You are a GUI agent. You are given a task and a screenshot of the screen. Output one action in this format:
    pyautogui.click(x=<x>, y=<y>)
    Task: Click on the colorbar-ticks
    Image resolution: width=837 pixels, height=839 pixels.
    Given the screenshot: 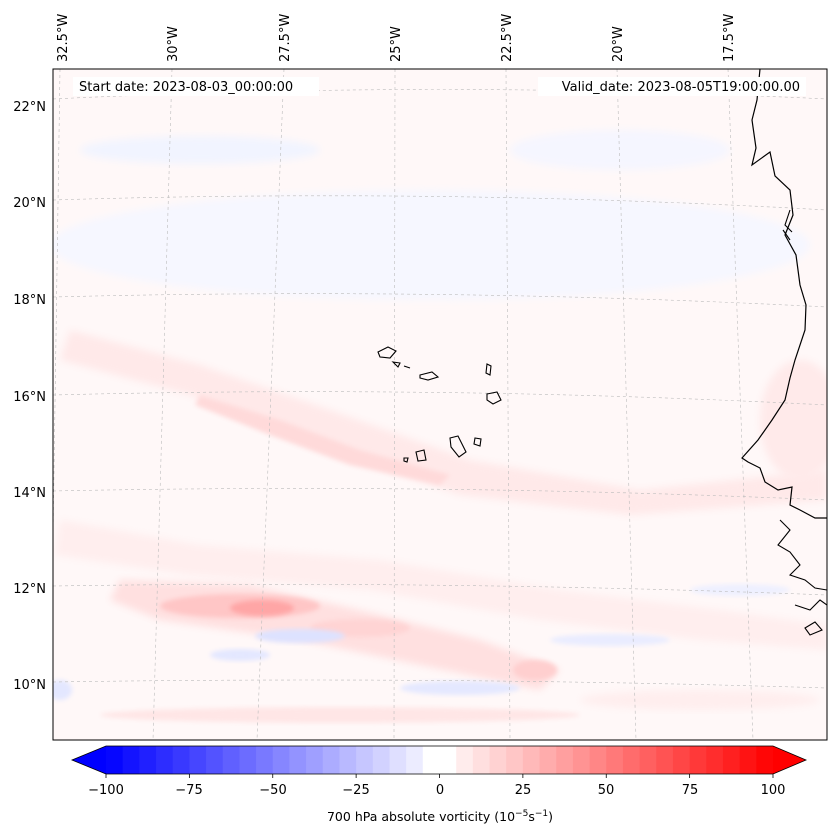 What is the action you would take?
    pyautogui.click(x=439, y=776)
    